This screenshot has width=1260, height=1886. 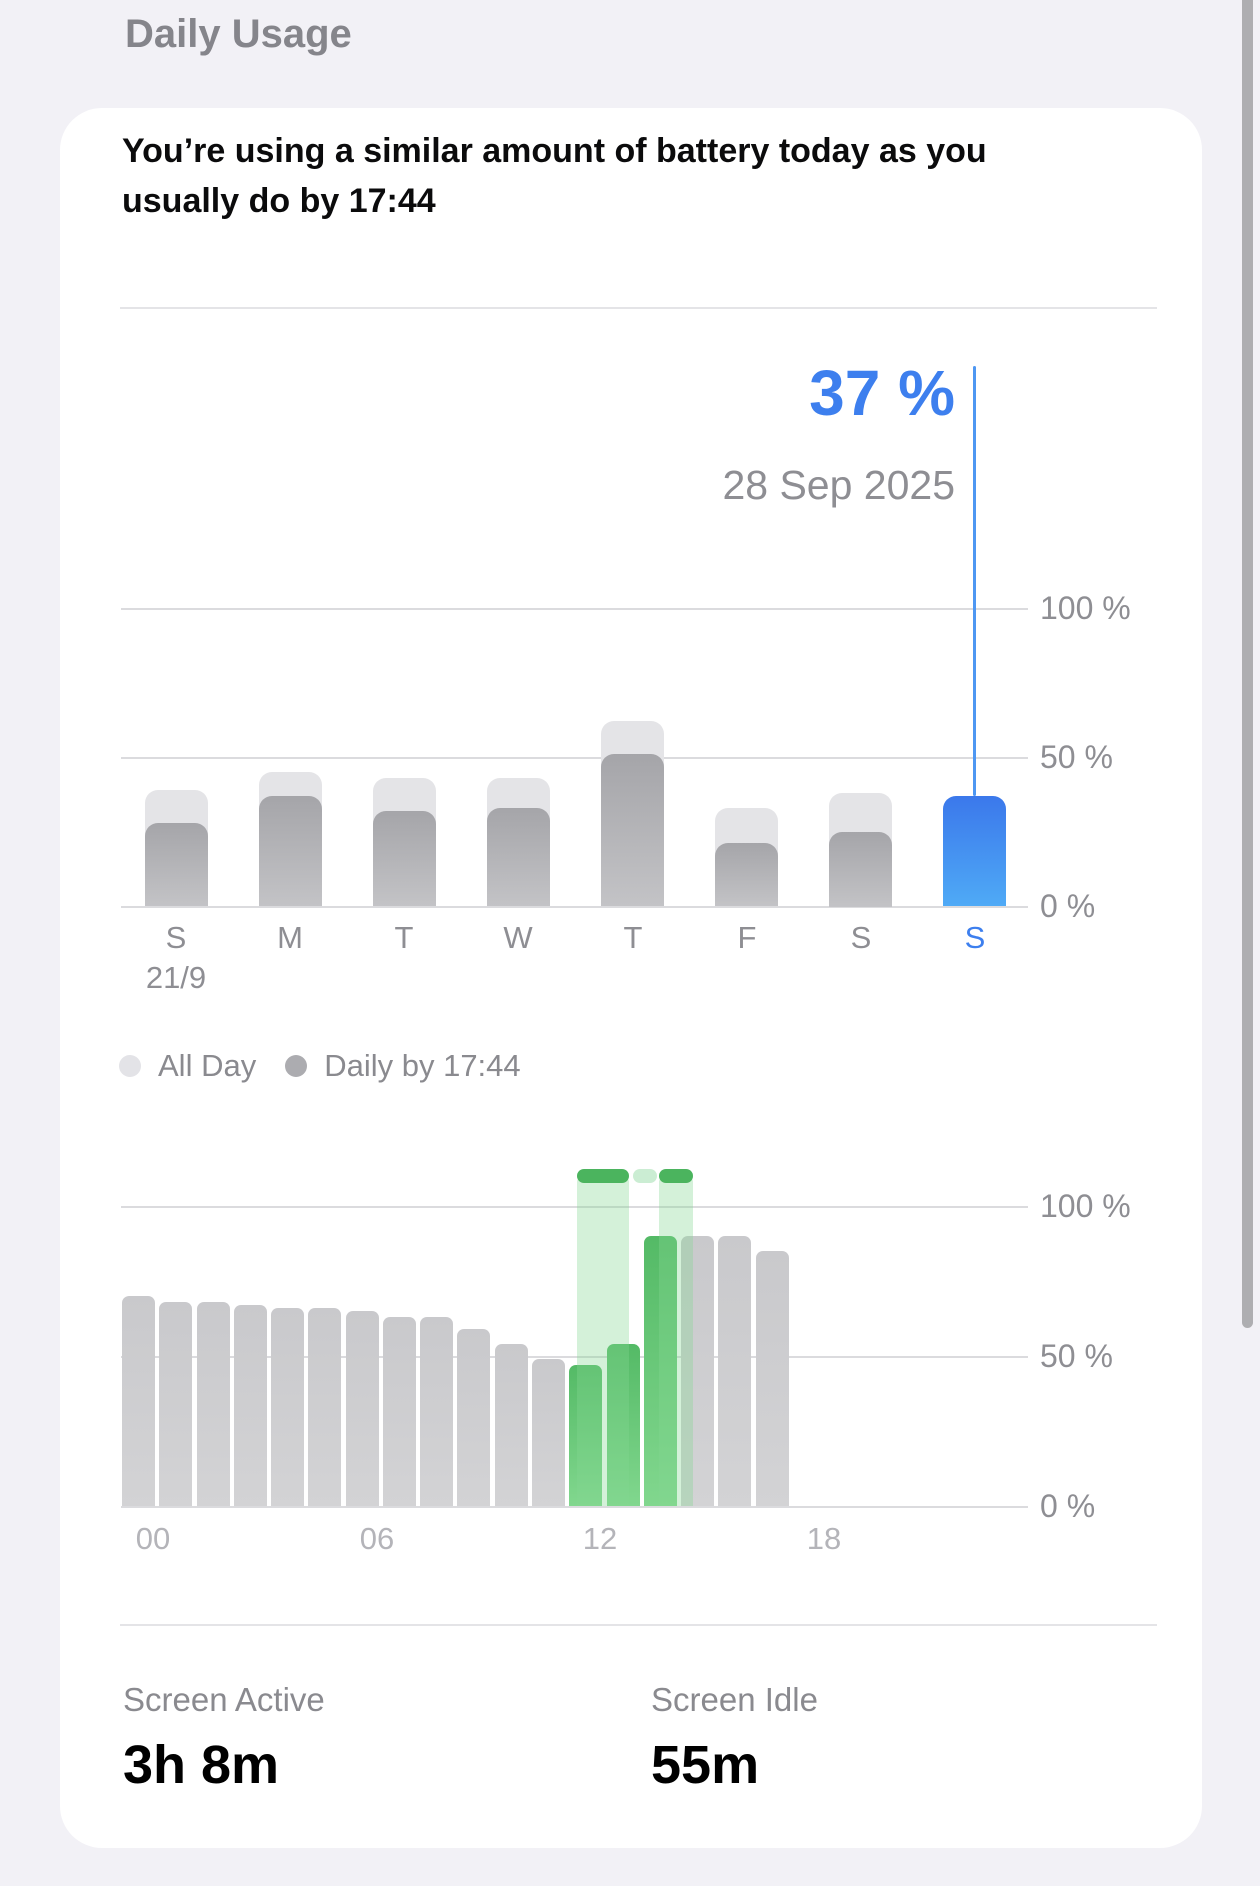 What do you see at coordinates (882, 393) in the screenshot?
I see `selected-day-percent: 37 %` at bounding box center [882, 393].